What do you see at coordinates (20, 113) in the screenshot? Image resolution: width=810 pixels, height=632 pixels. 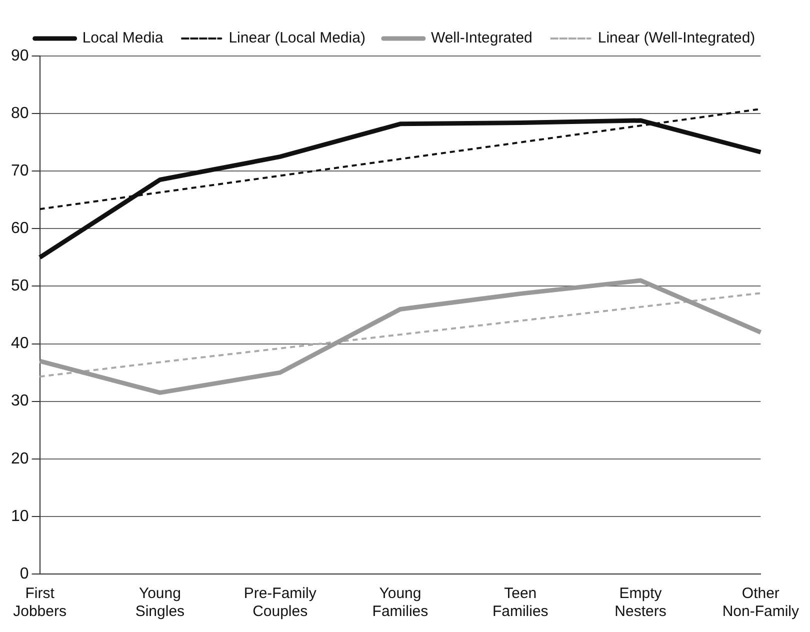 I see `y-tick-label: 80` at bounding box center [20, 113].